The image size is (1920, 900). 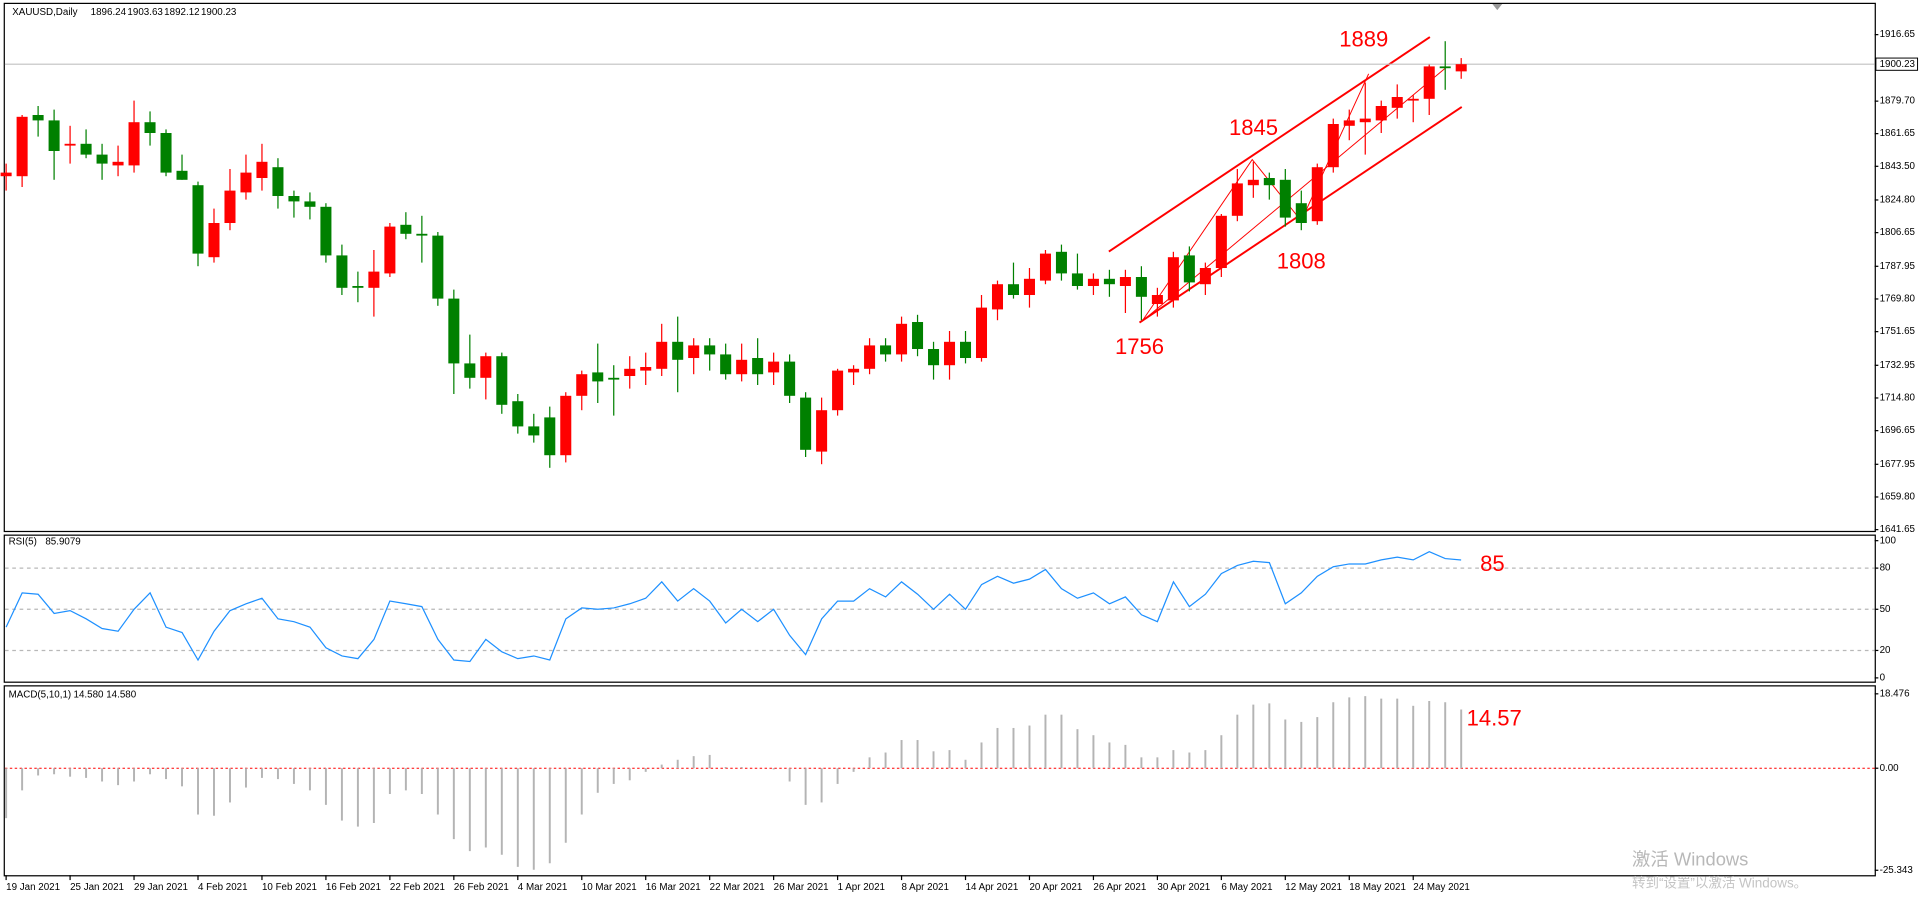 What do you see at coordinates (925, 887) in the screenshot?
I see `x-tick-label: 8 Apr 2021` at bounding box center [925, 887].